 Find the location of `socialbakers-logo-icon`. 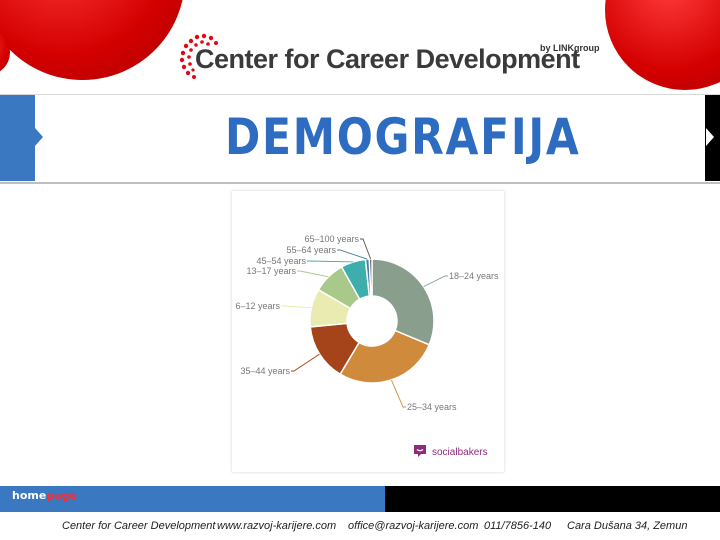

socialbakers-logo-icon is located at coordinates (420, 451).